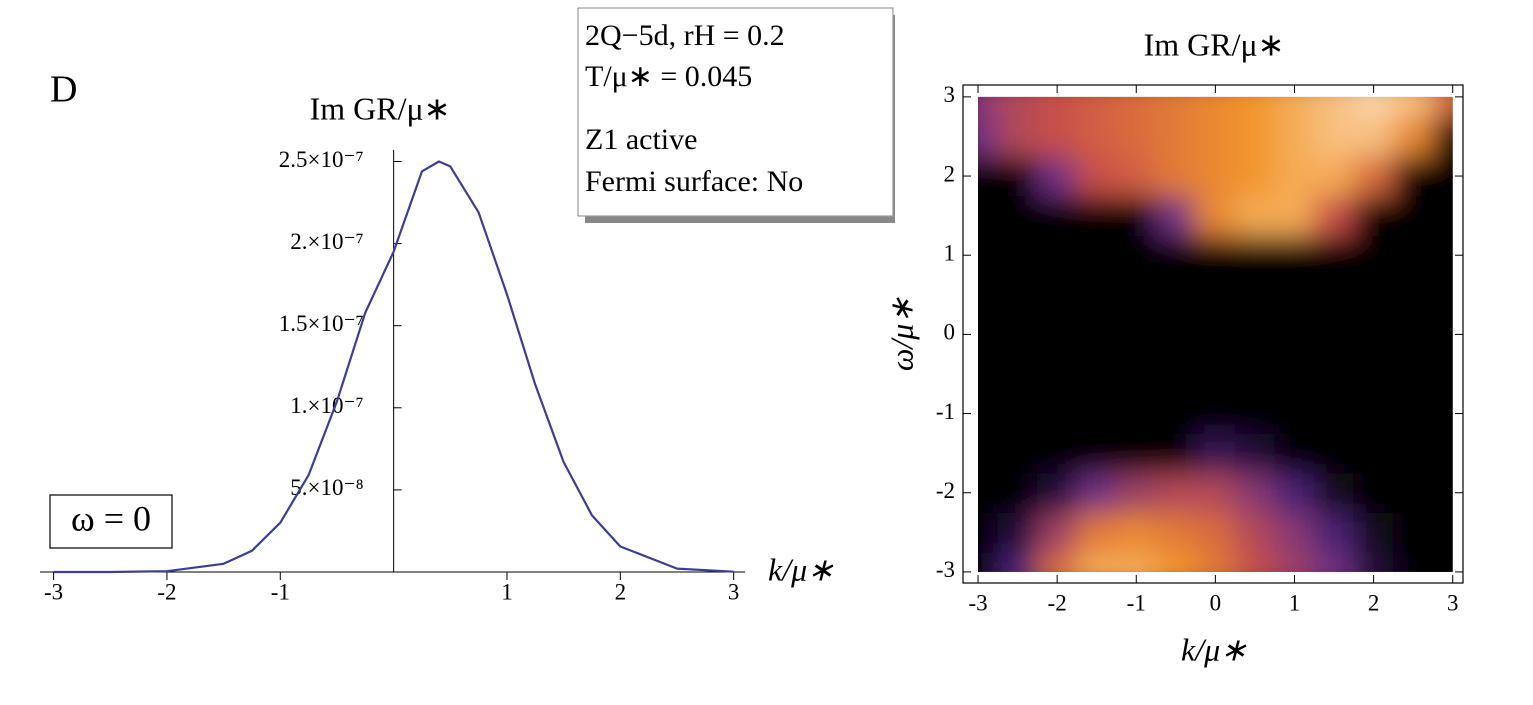 The width and height of the screenshot is (1533, 705). What do you see at coordinates (685, 35) in the screenshot?
I see `info-line: 2Q−5d, rH = 0.2` at bounding box center [685, 35].